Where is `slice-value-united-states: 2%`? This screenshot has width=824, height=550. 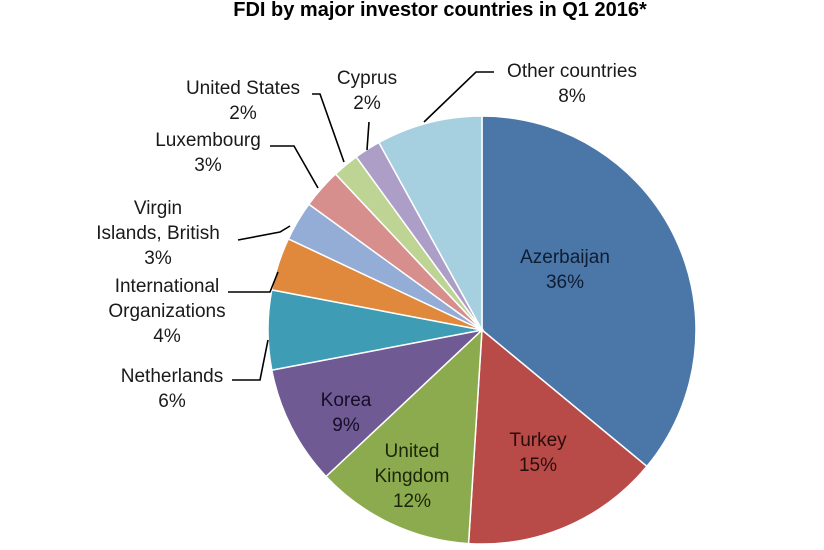 slice-value-united-states: 2% is located at coordinates (243, 113).